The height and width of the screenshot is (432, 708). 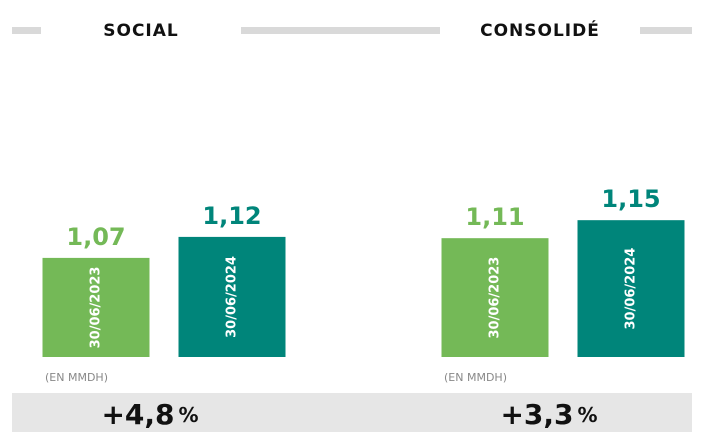 What do you see at coordinates (352, 30) in the screenshot?
I see `header-rule` at bounding box center [352, 30].